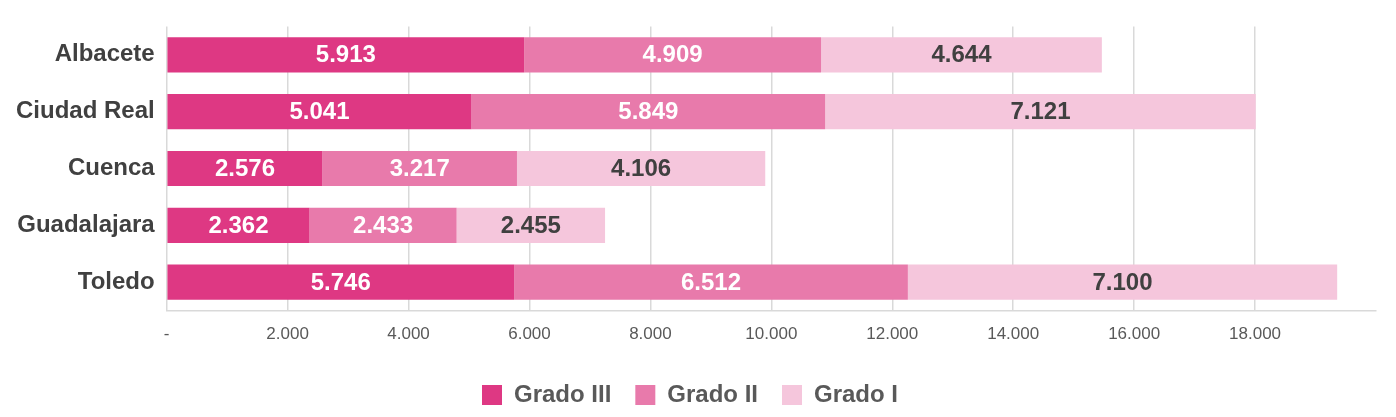 The width and height of the screenshot is (1396, 417). Describe the element at coordinates (85, 110) in the screenshot. I see `y-tick-label: Ciudad Real` at that location.